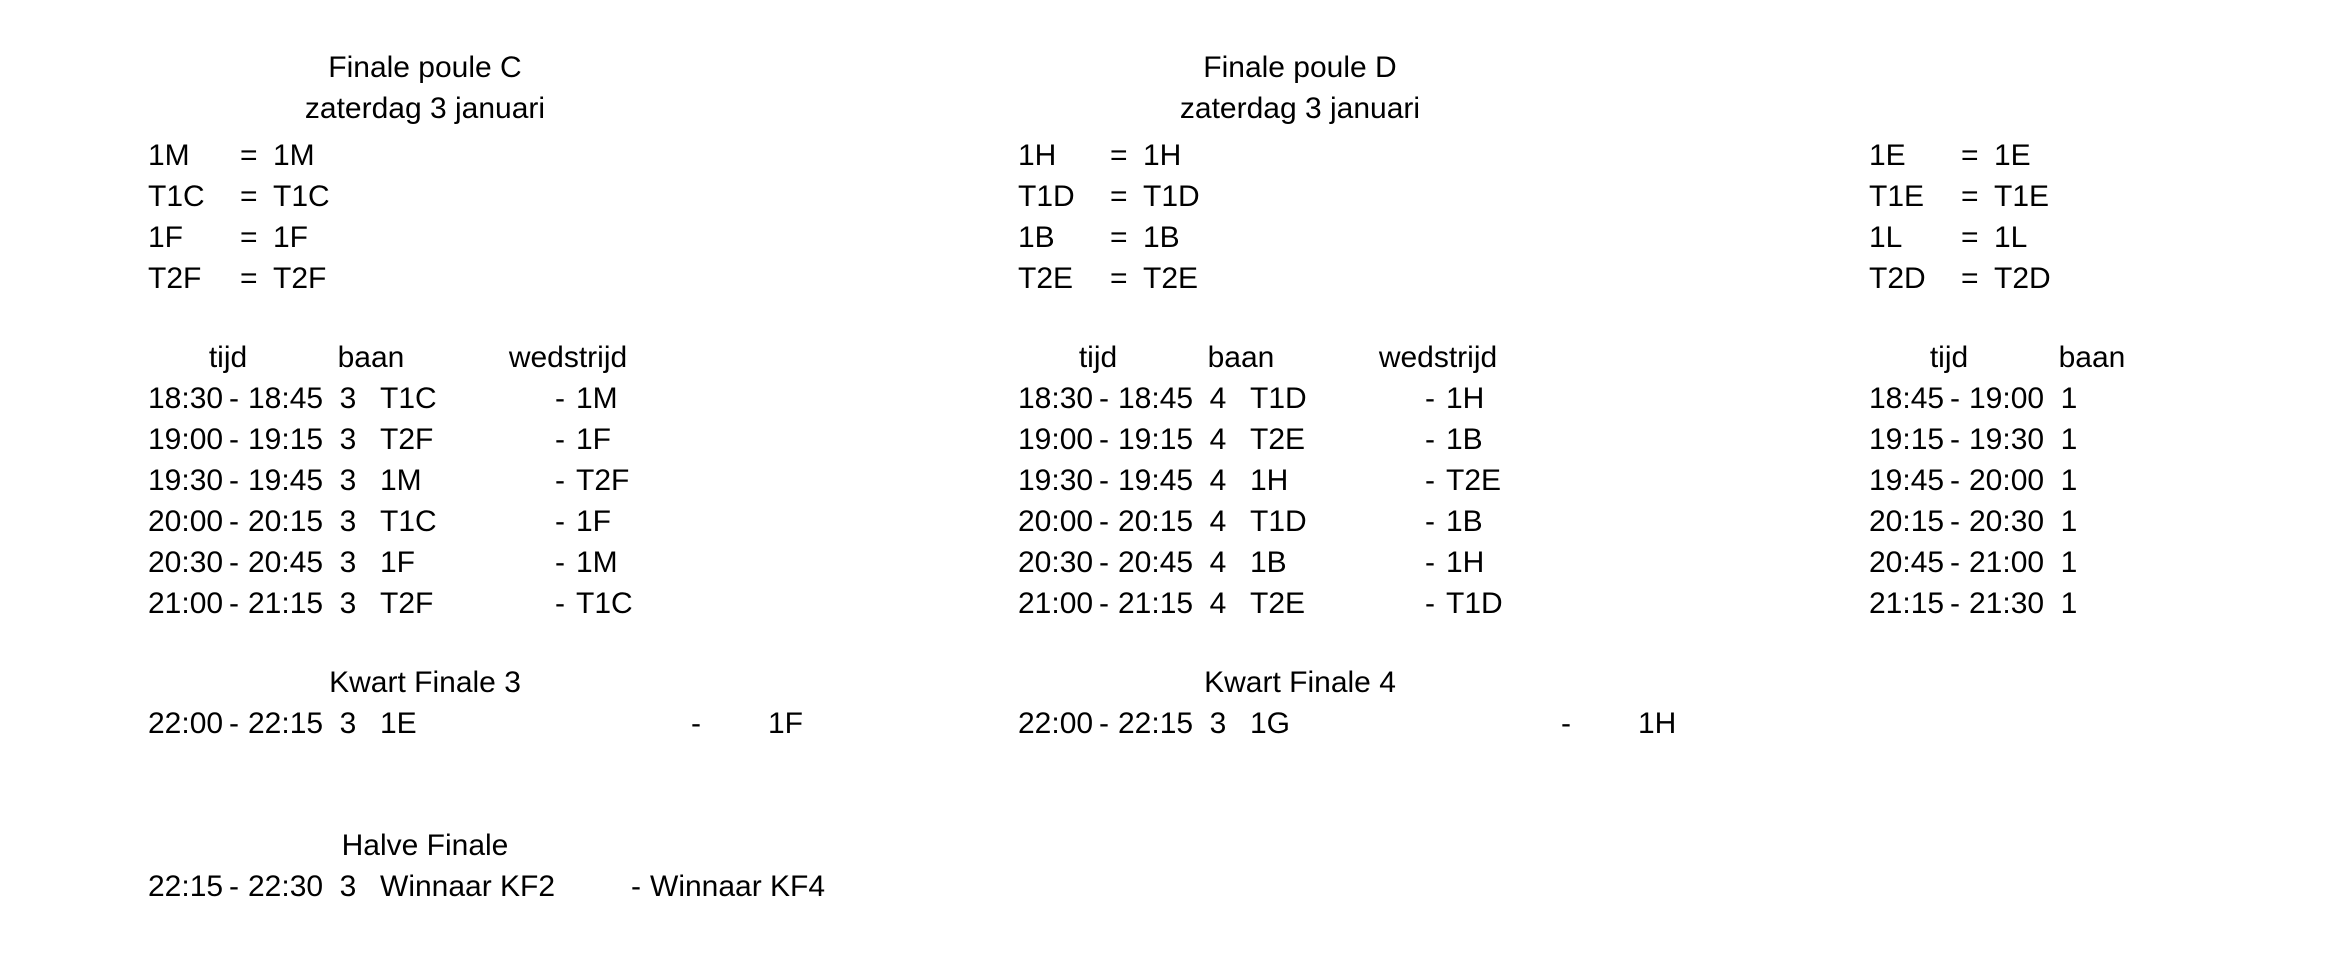 The image size is (2336, 957). Describe the element at coordinates (286, 886) in the screenshot. I see `match-end-time: 22:30` at that location.